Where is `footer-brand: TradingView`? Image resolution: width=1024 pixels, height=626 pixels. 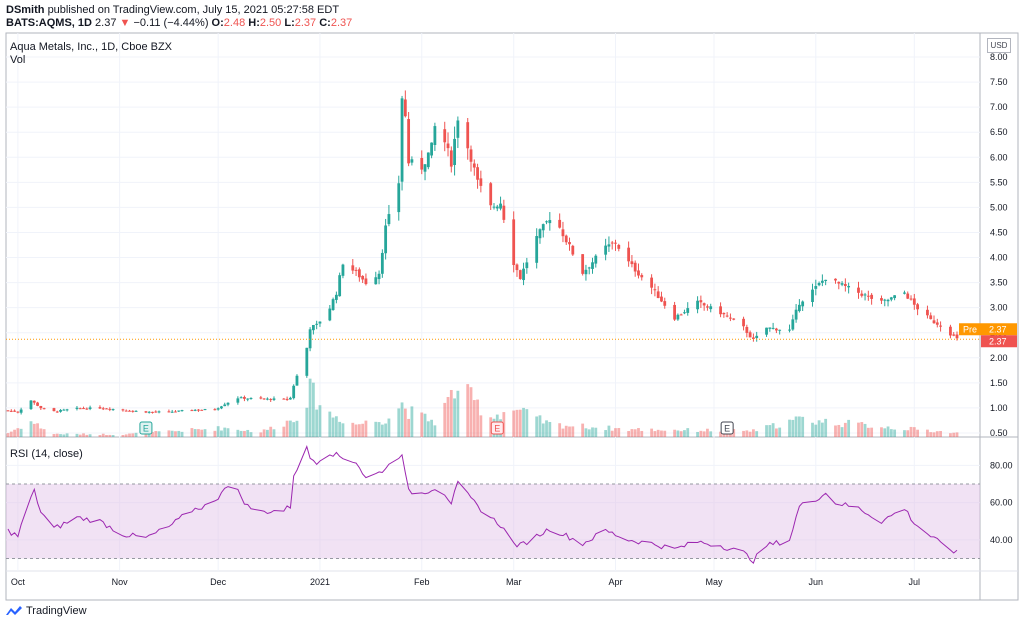
footer-brand: TradingView is located at coordinates (46, 611).